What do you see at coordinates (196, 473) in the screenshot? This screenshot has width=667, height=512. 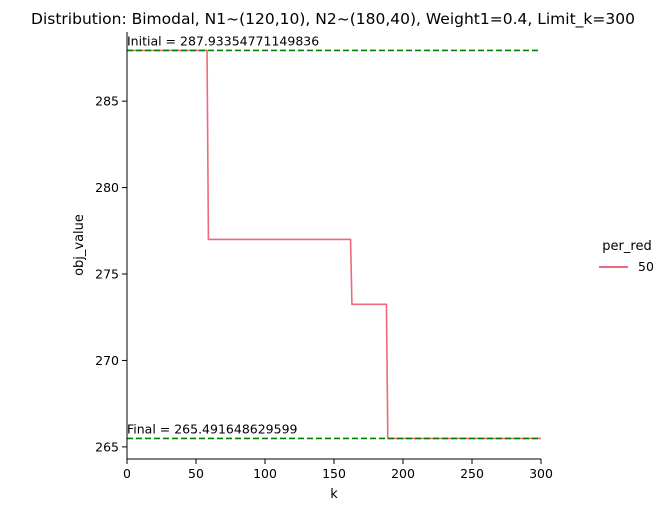 I see `x-tick-label: 50` at bounding box center [196, 473].